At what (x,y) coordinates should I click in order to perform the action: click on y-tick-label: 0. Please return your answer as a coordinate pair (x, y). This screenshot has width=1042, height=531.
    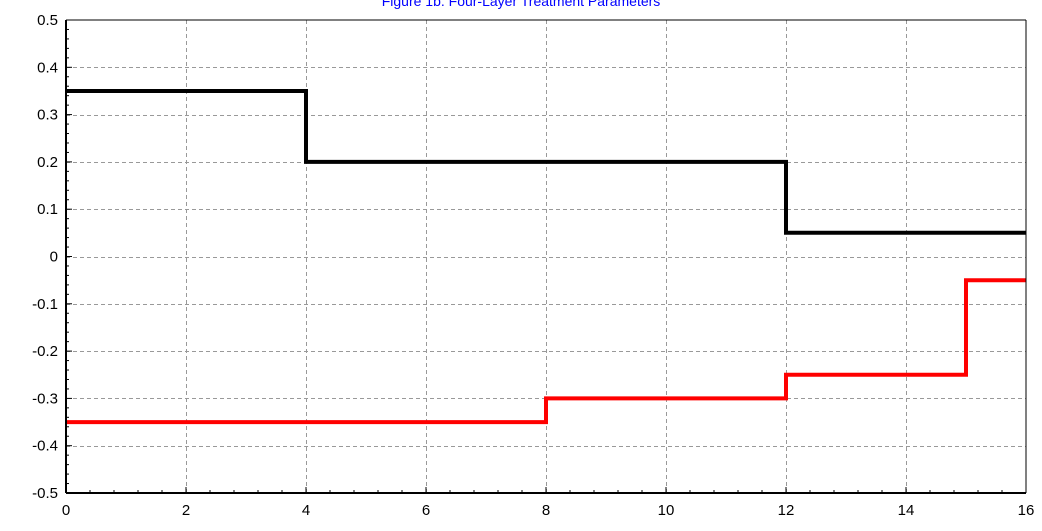
    Looking at the image, I should click on (54, 257).